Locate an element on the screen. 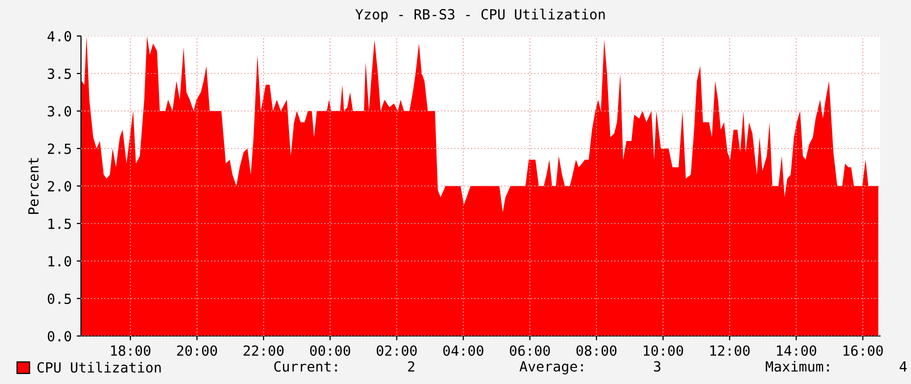 Image resolution: width=911 pixels, height=384 pixels. x-tick-label: 12:00 is located at coordinates (730, 350).